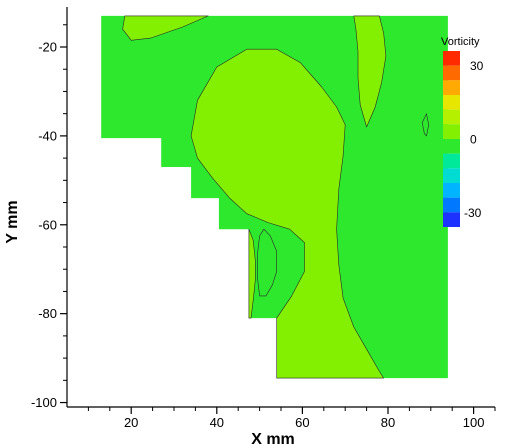  I want to click on legend-title: Vorticity, so click(460, 42).